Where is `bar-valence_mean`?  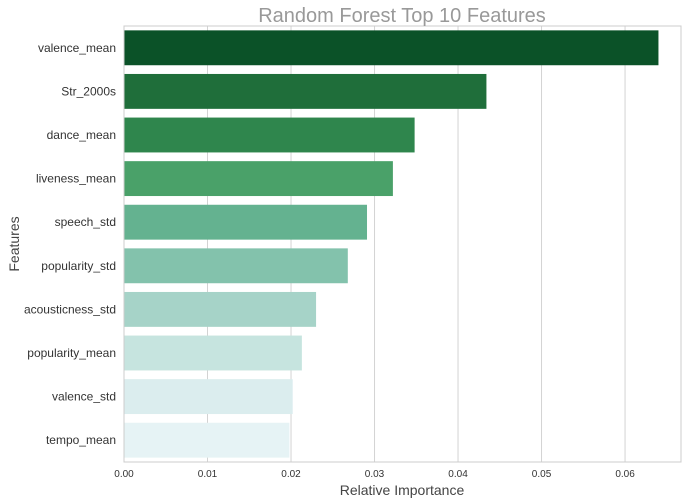
bar-valence_mean is located at coordinates (391, 48).